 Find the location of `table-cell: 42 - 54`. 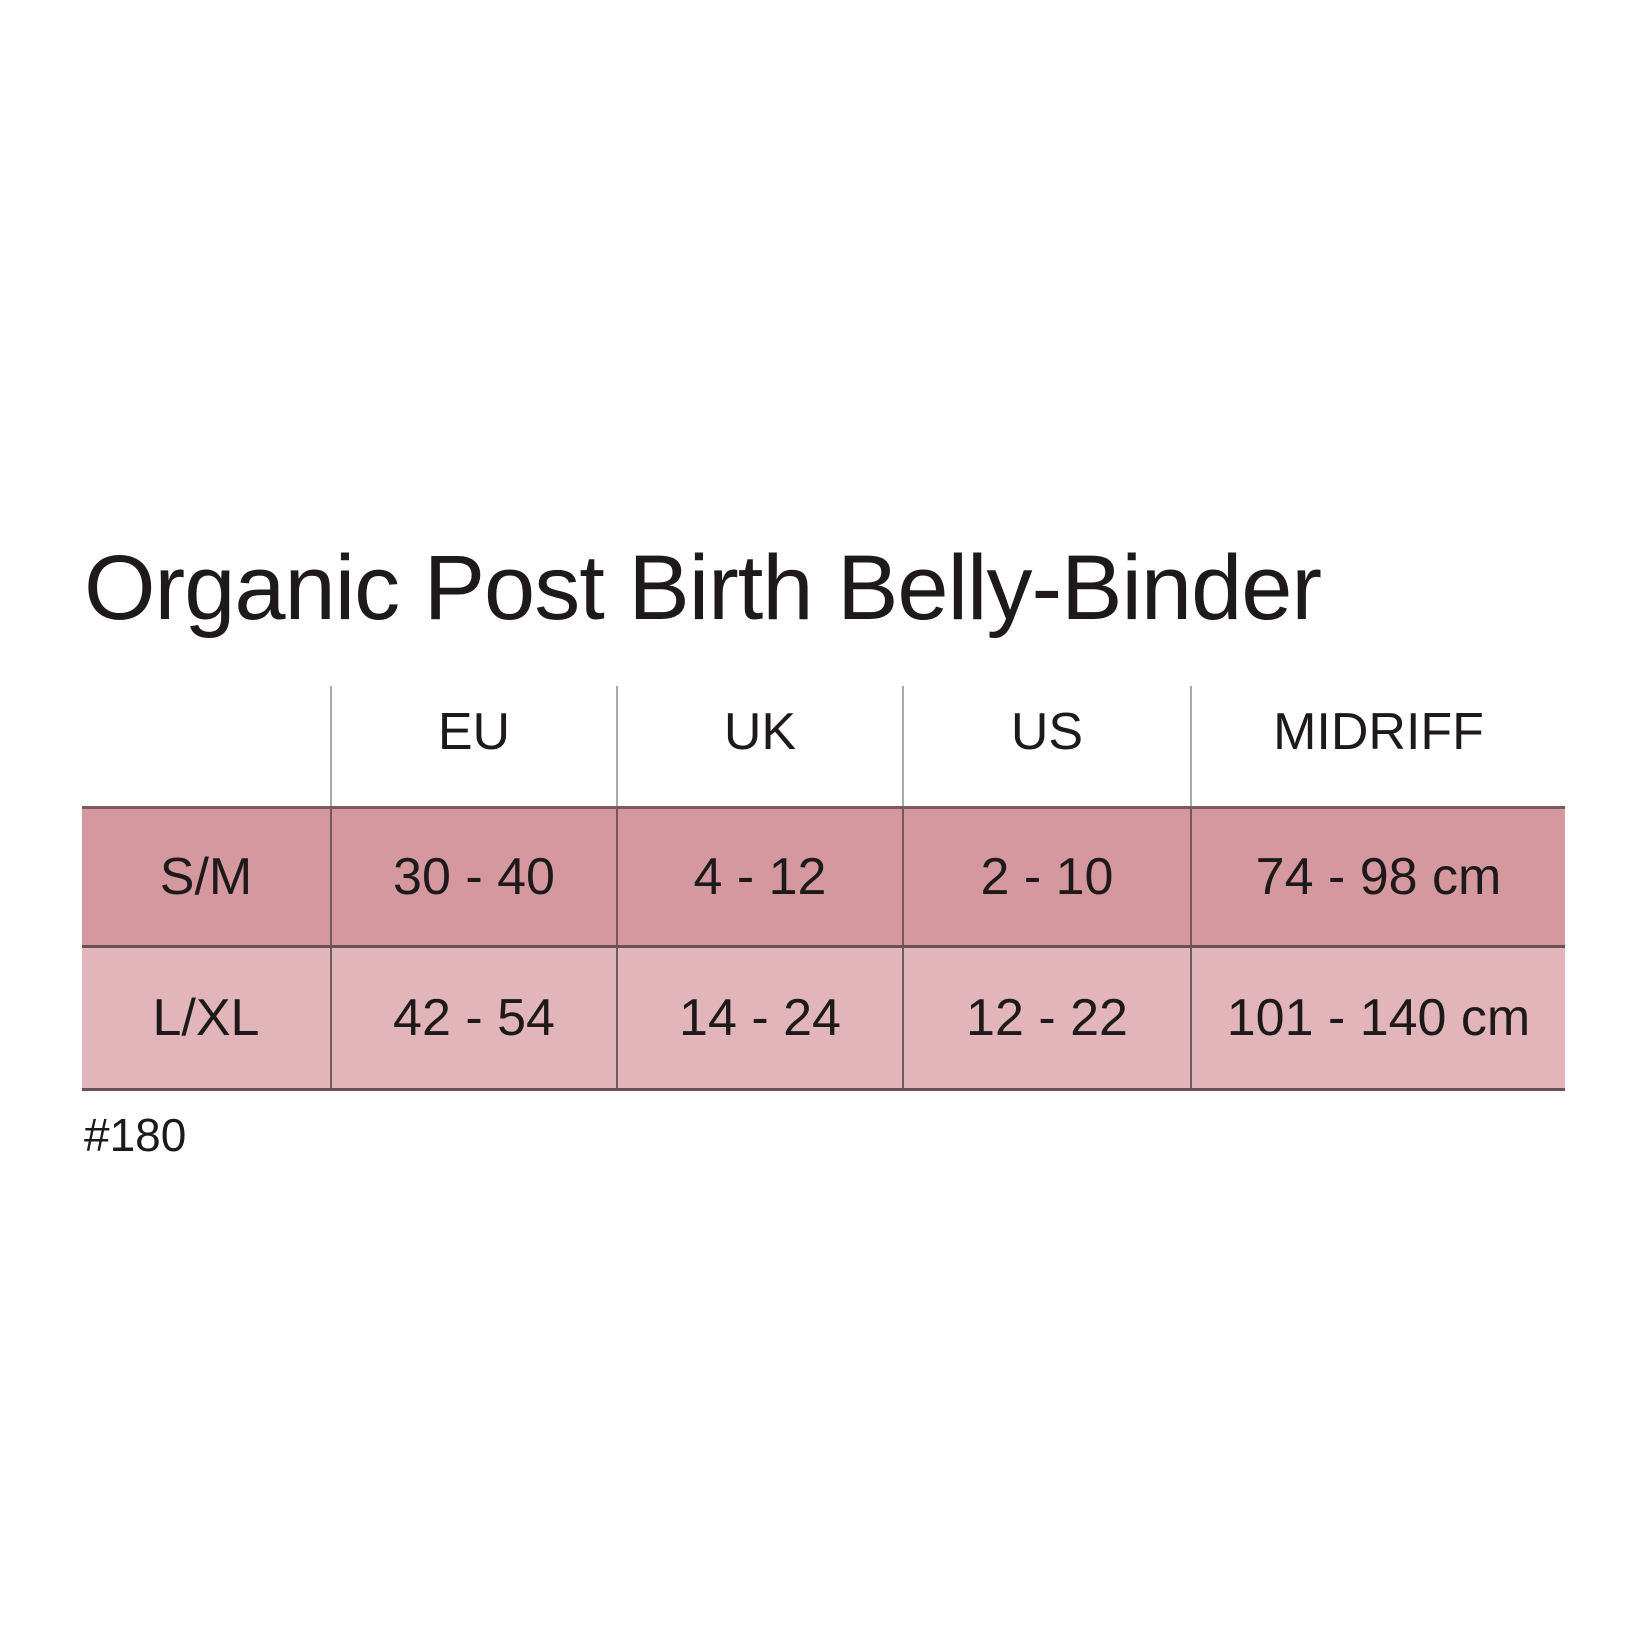

table-cell: 42 - 54 is located at coordinates (473, 1018).